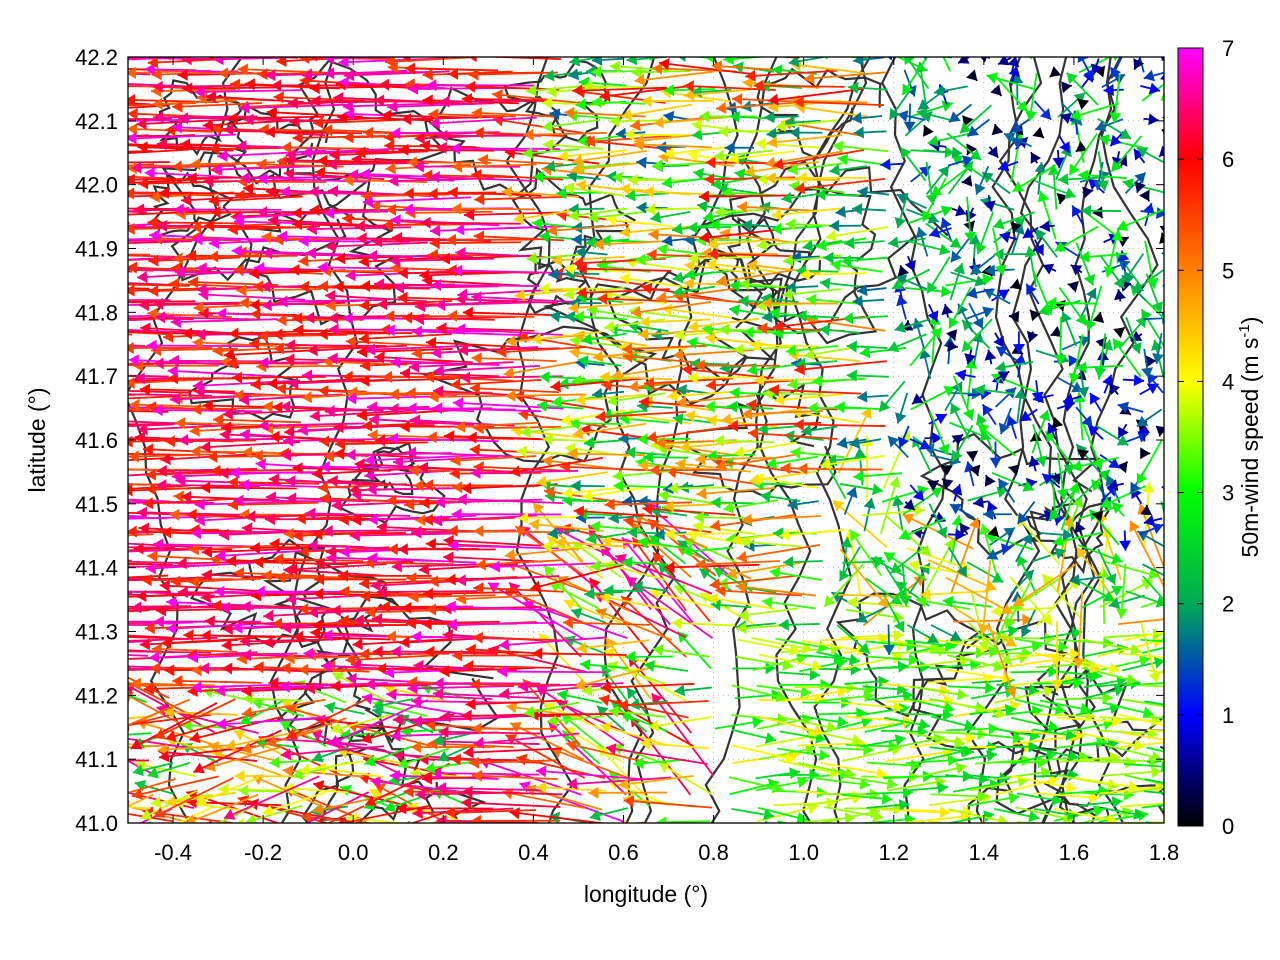 This screenshot has height=960, width=1280. Describe the element at coordinates (1164, 852) in the screenshot. I see `x-tick-label: 1.8` at that location.